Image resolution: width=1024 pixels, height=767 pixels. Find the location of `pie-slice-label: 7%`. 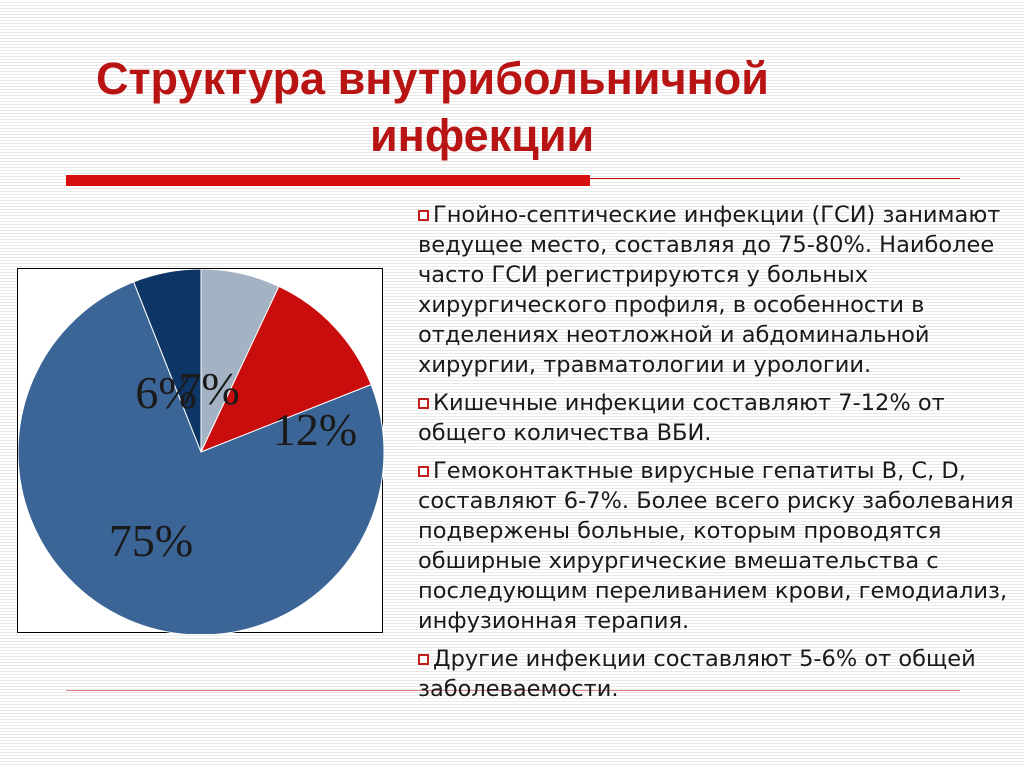

pie-slice-label: 7% is located at coordinates (208, 388).